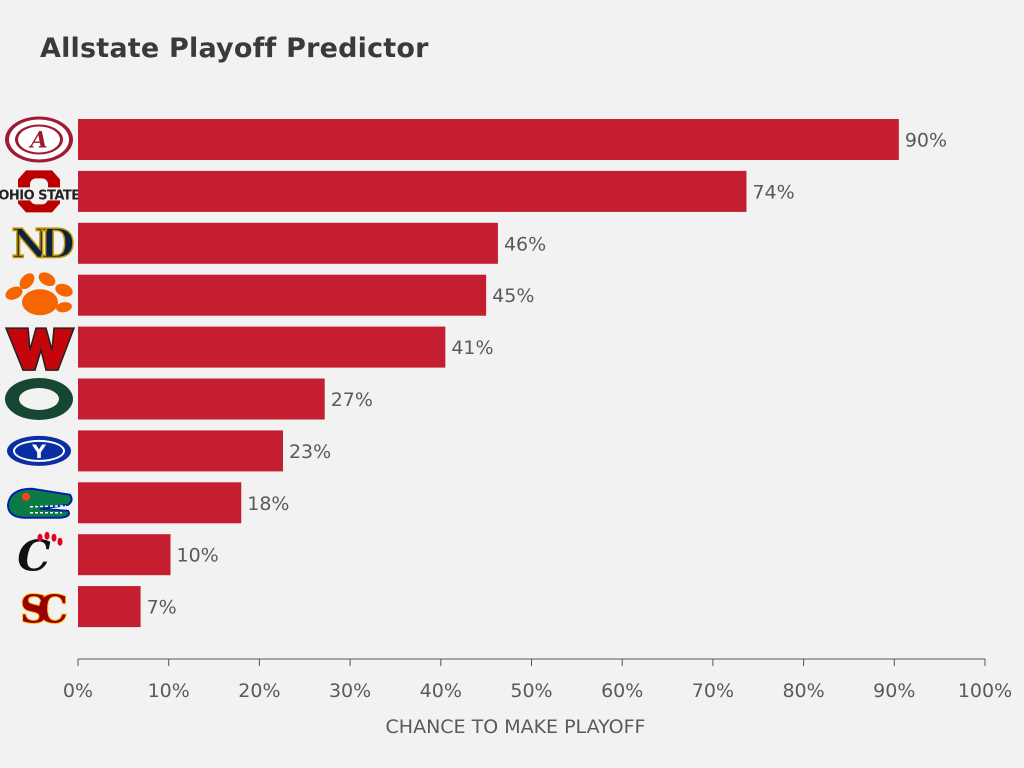  I want to click on value-label-cincinnati: 10%, so click(198, 556).